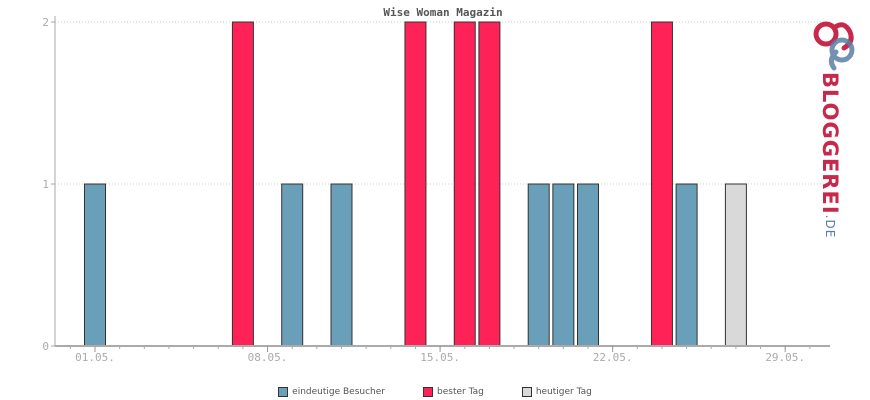 This screenshot has width=870, height=400. I want to click on logo-main-text: BLOGGEREI, so click(830, 143).